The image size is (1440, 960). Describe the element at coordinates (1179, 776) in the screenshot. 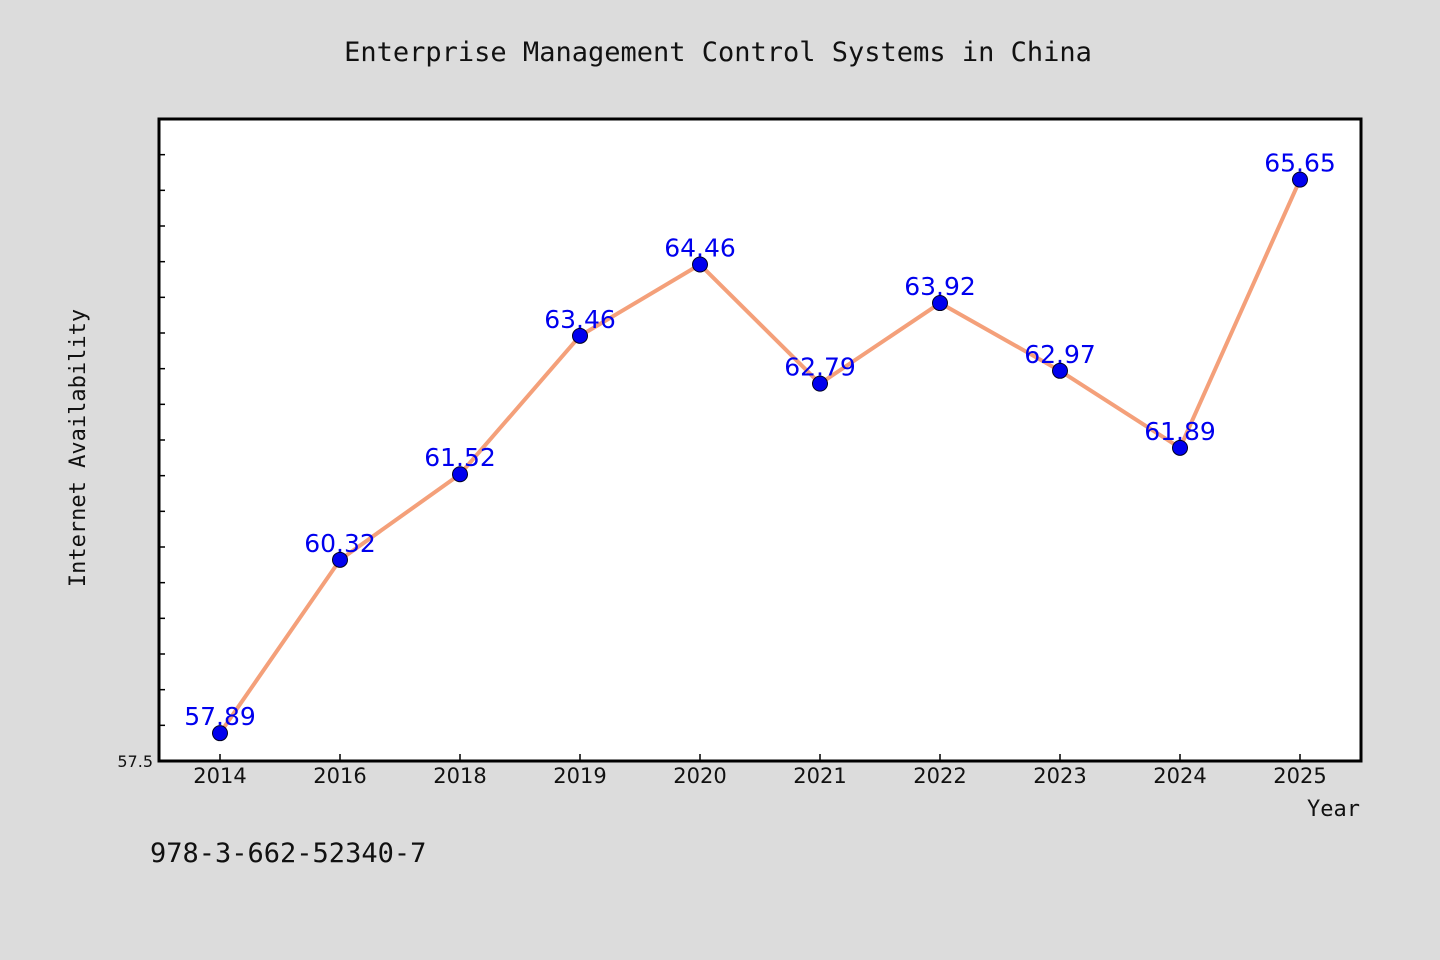

I see `x-tick-label: 2024` at that location.